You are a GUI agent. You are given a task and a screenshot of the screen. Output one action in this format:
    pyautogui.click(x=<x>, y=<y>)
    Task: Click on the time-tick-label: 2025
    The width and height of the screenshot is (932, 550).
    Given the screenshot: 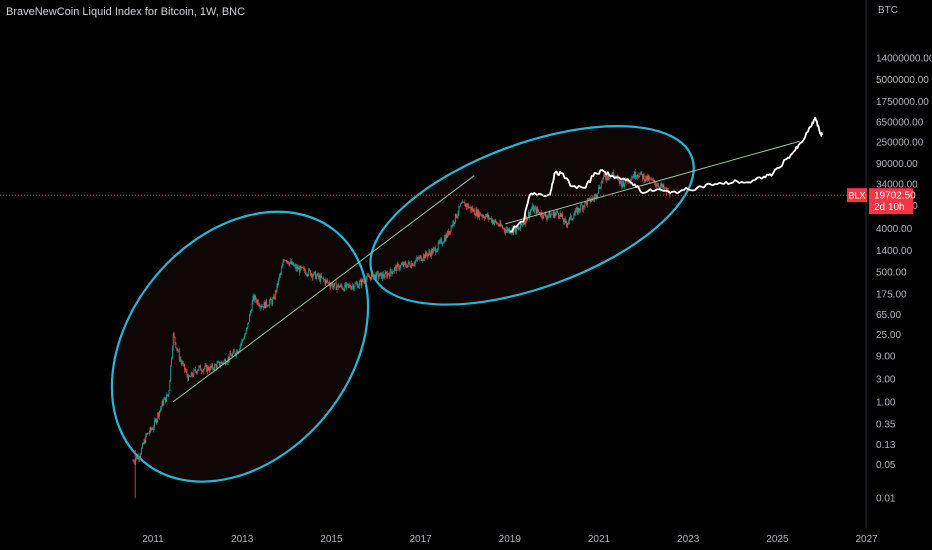 What is the action you would take?
    pyautogui.click(x=777, y=539)
    